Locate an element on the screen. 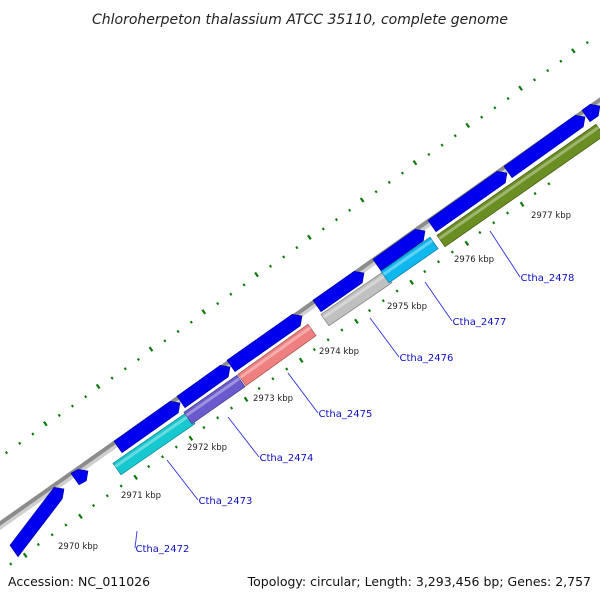 This screenshot has height=600, width=600. gene-label: Ctha_2472 is located at coordinates (163, 549).